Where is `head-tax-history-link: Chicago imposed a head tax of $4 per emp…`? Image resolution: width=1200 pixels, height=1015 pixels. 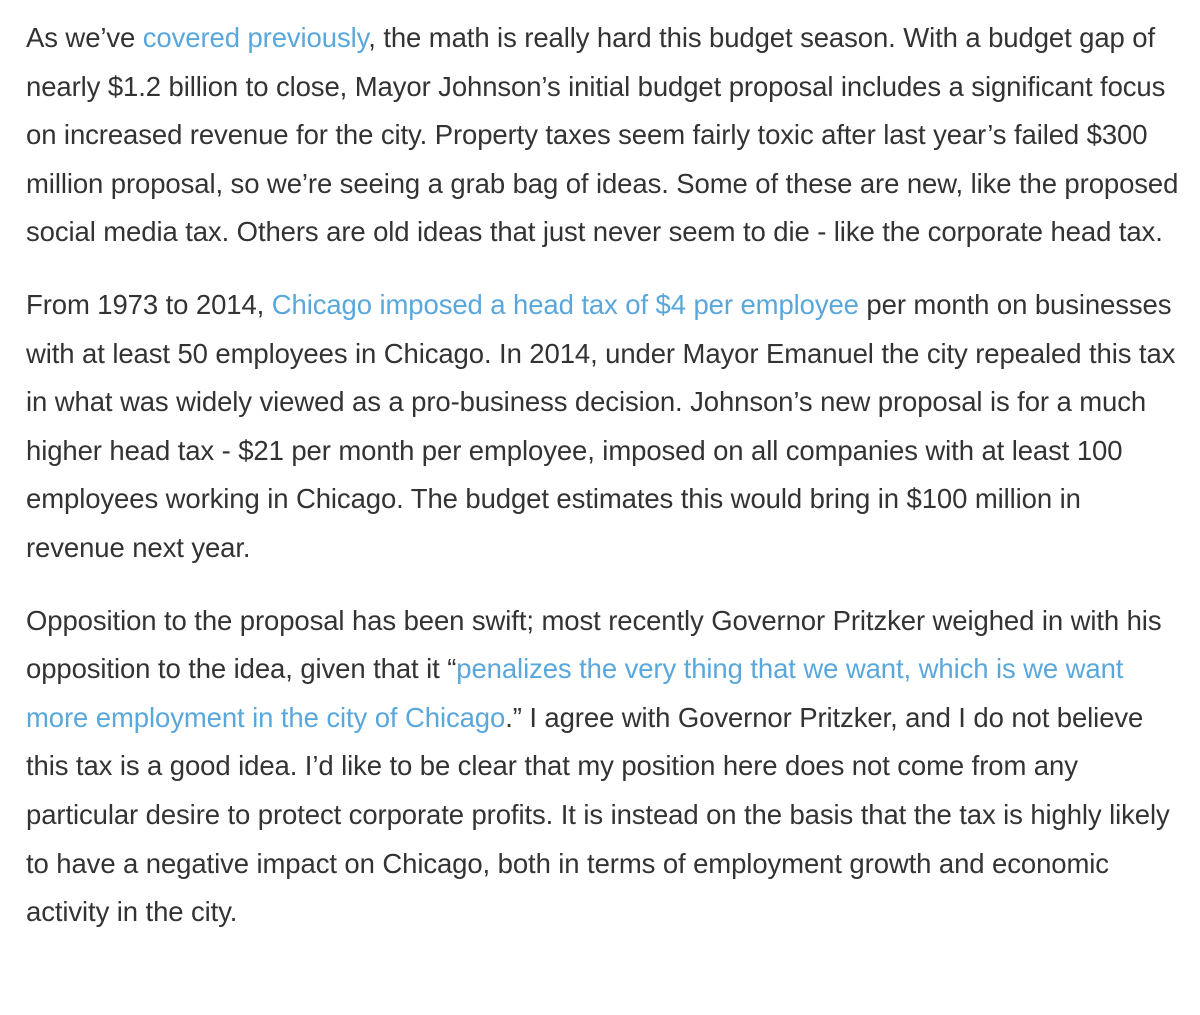
head-tax-history-link: Chicago imposed a head tax of $4 per emp… is located at coordinates (565, 304).